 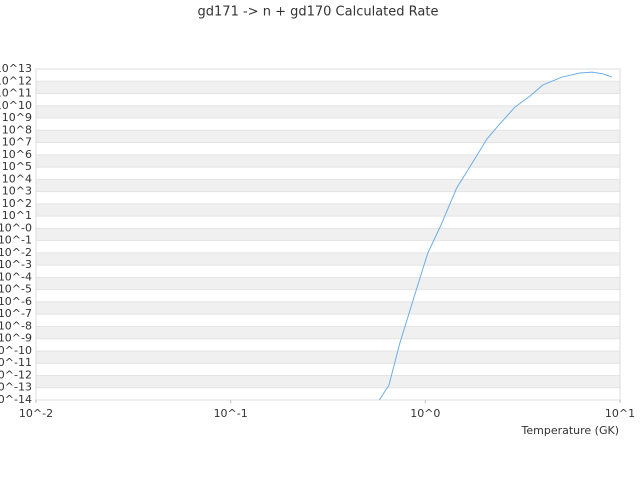 I want to click on y-tick-label: 10^12, so click(x=16, y=80).